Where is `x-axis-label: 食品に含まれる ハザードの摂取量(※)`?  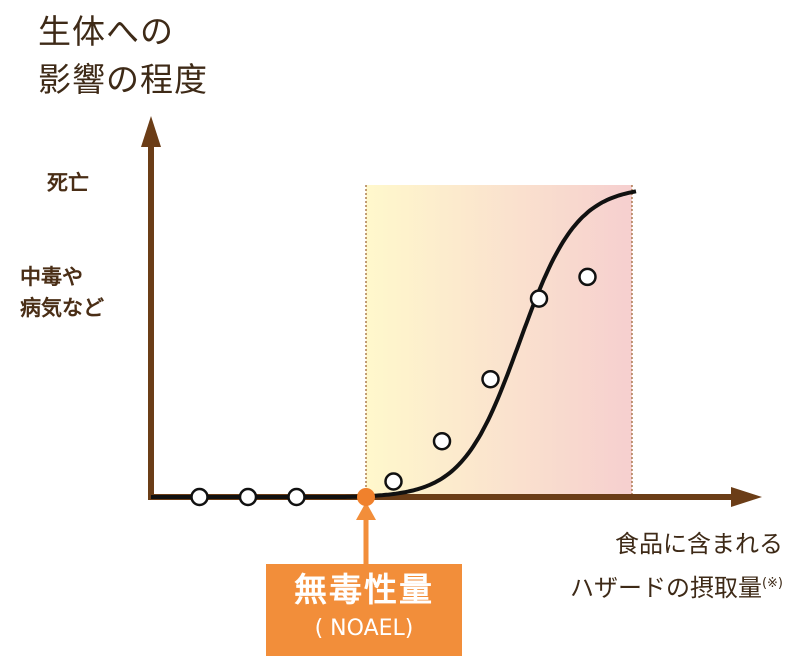 x-axis-label: 食品に含まれる ハザードの摂取量(※) is located at coordinates (676, 566).